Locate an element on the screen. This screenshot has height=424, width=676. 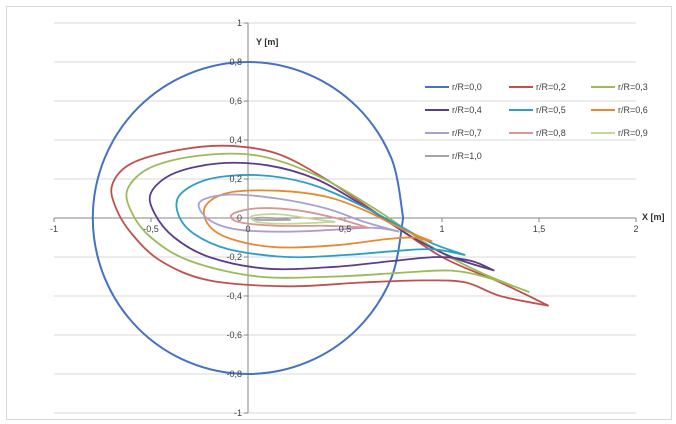
legend-label: r/R=0,5 is located at coordinates (551, 110).